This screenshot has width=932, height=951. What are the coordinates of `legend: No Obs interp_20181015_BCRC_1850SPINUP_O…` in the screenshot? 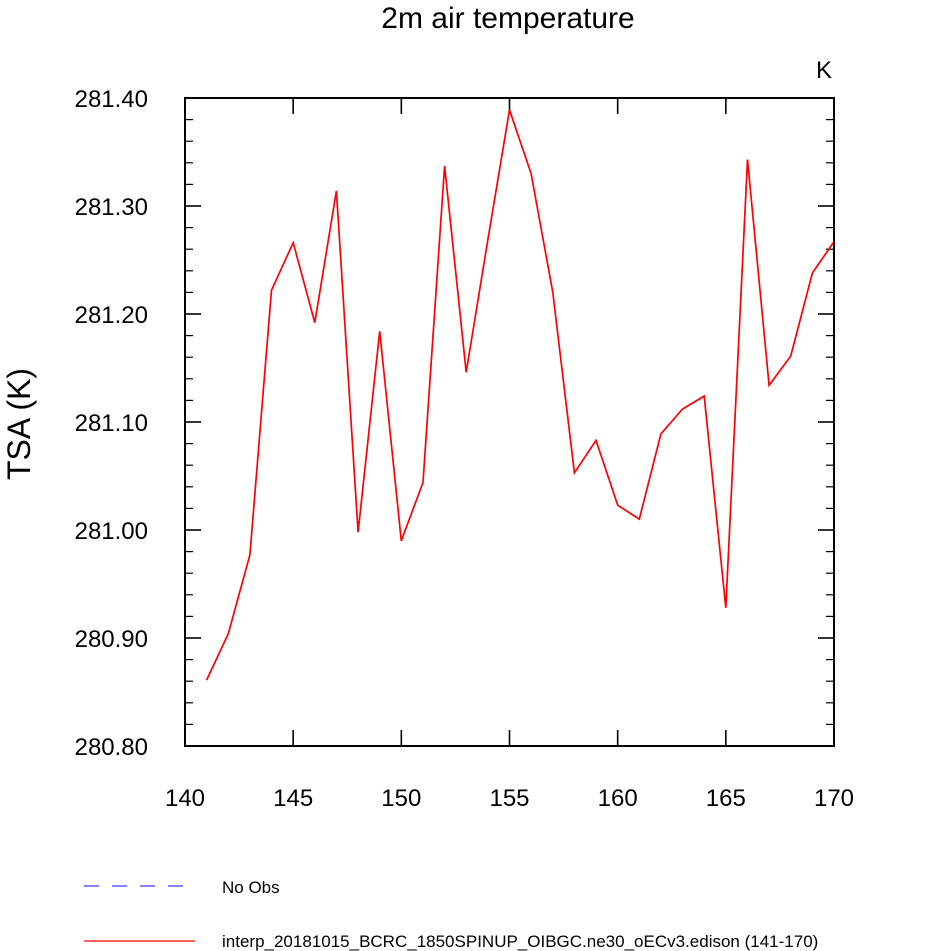 It's located at (451, 914).